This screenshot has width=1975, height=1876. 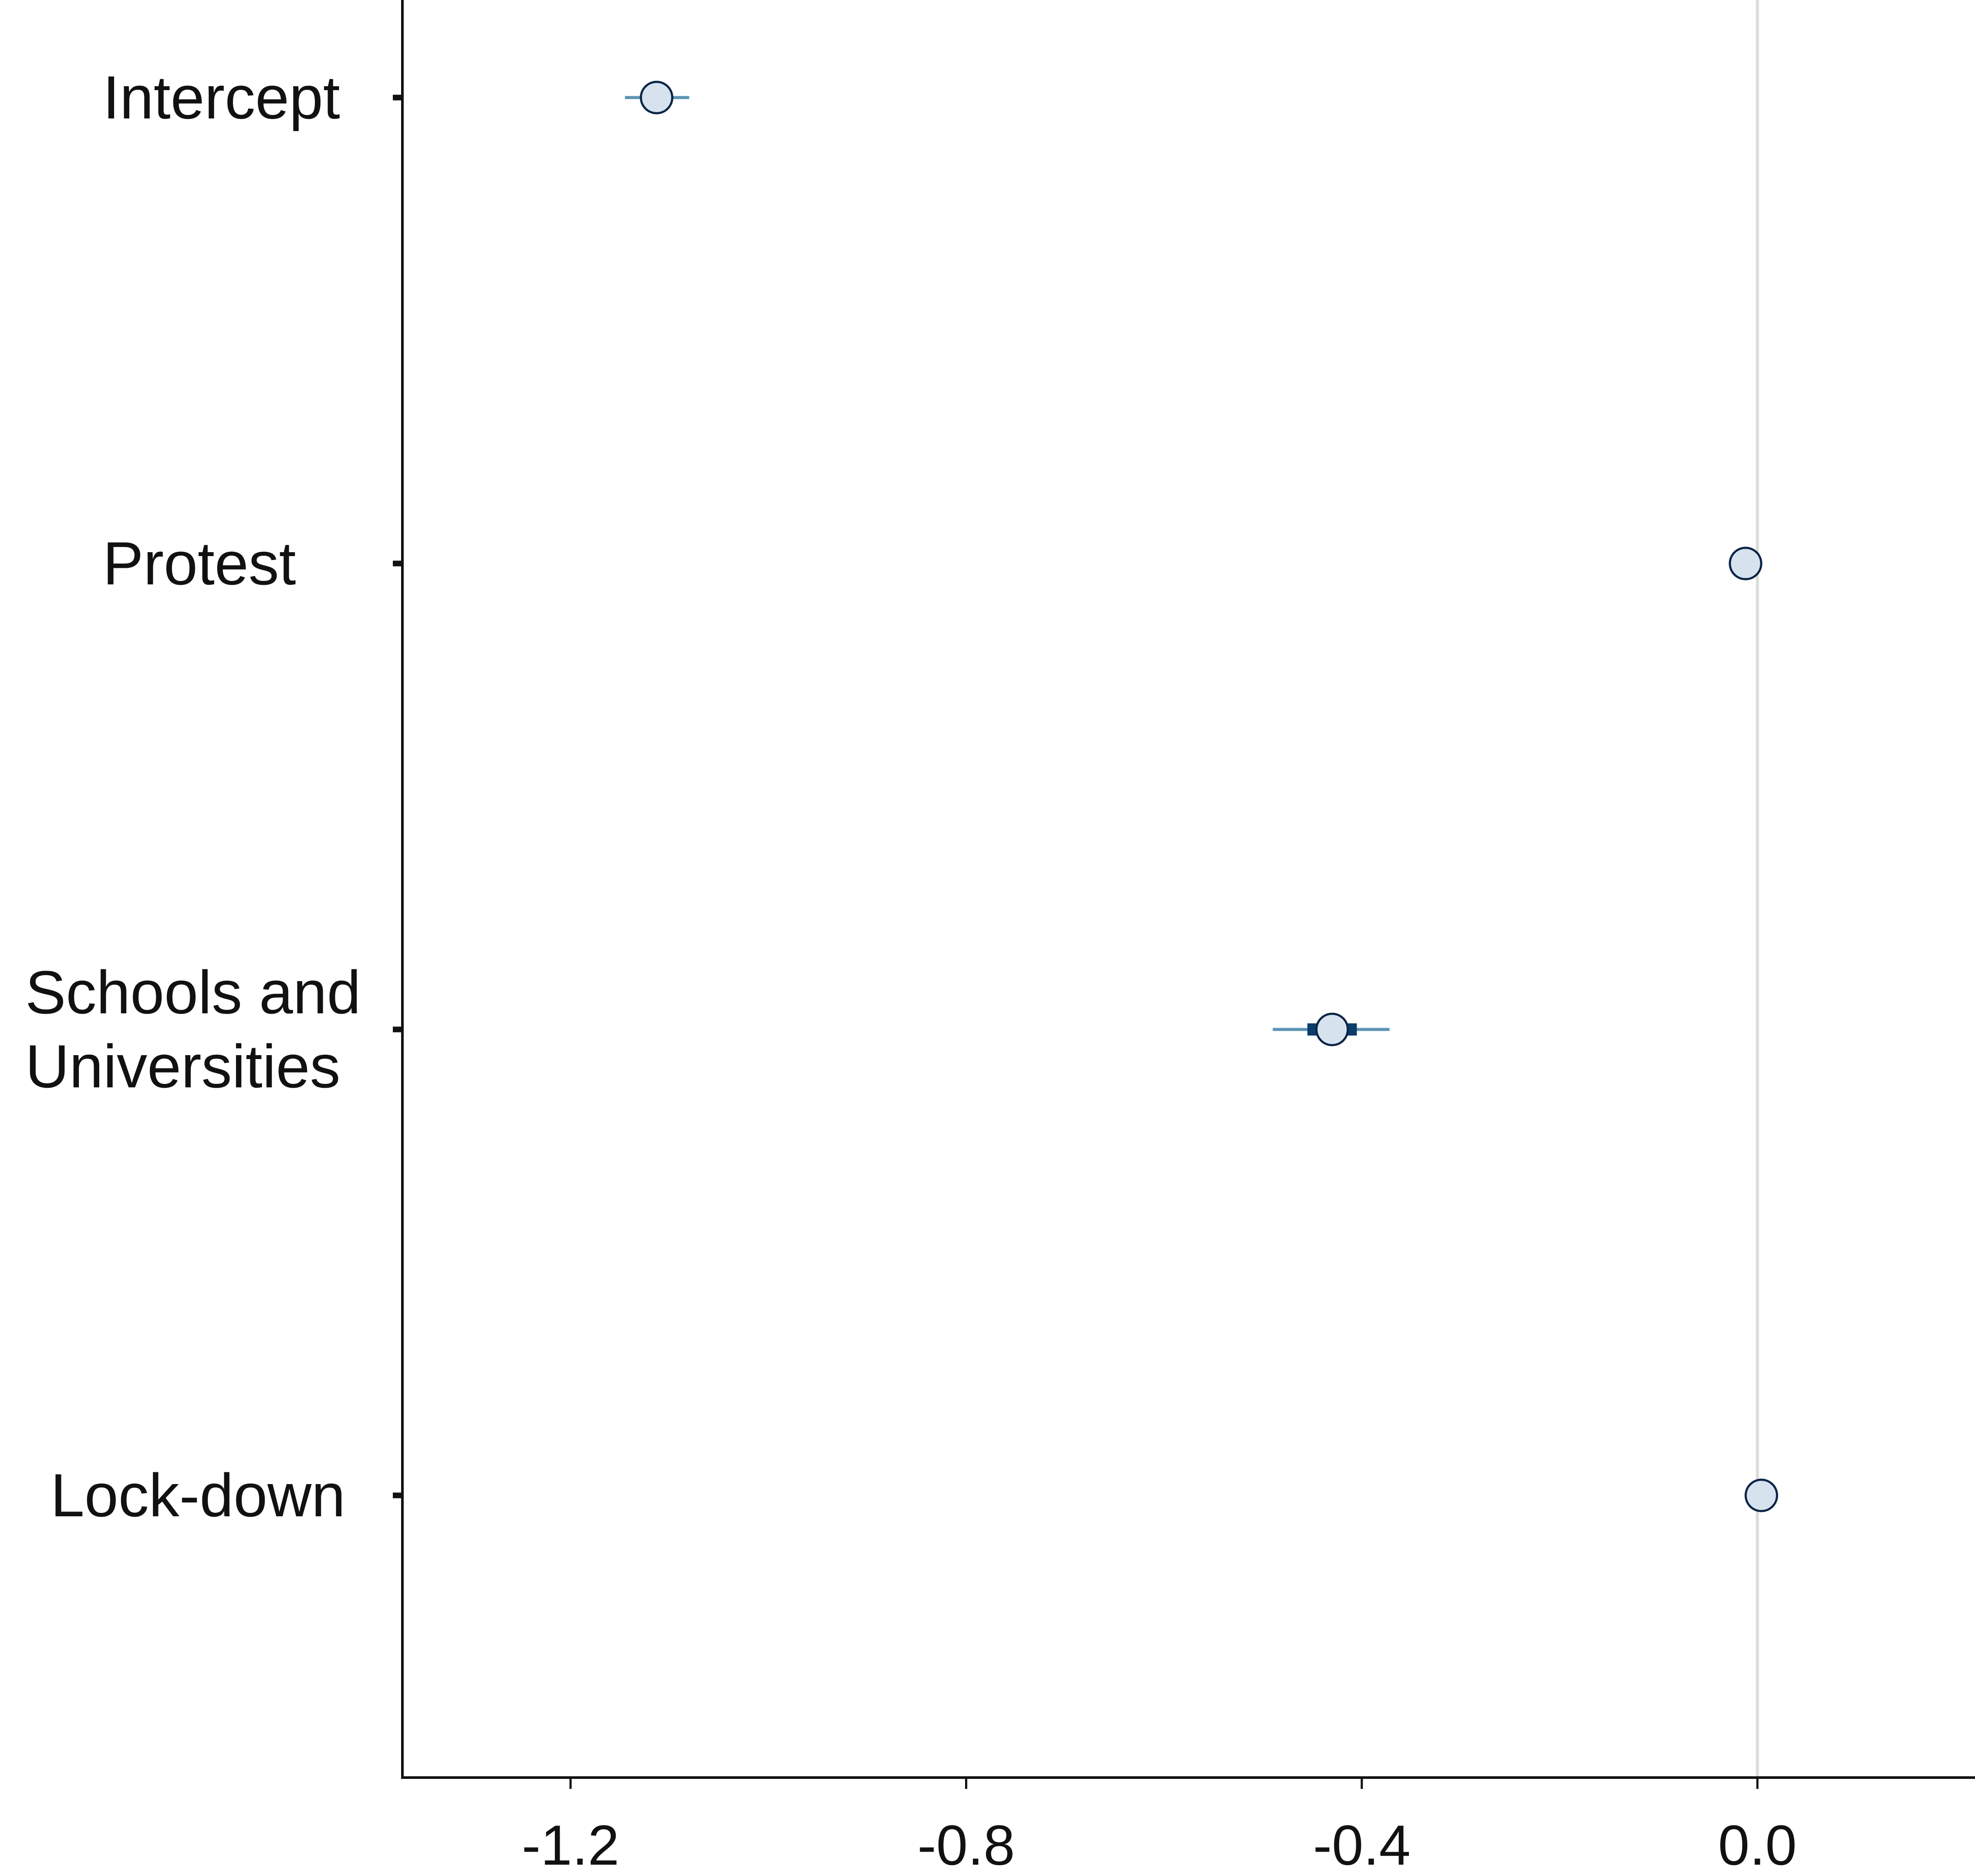 What do you see at coordinates (183, 1066) in the screenshot?
I see `category-label: Universities` at bounding box center [183, 1066].